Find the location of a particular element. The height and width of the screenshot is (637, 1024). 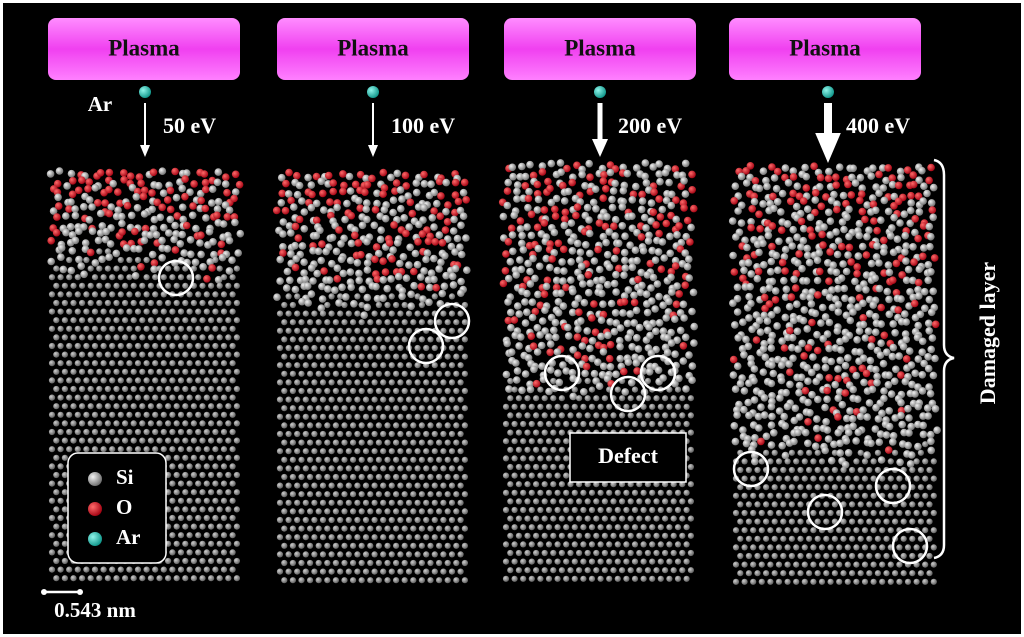

energy-label: 50 eV is located at coordinates (189, 125).